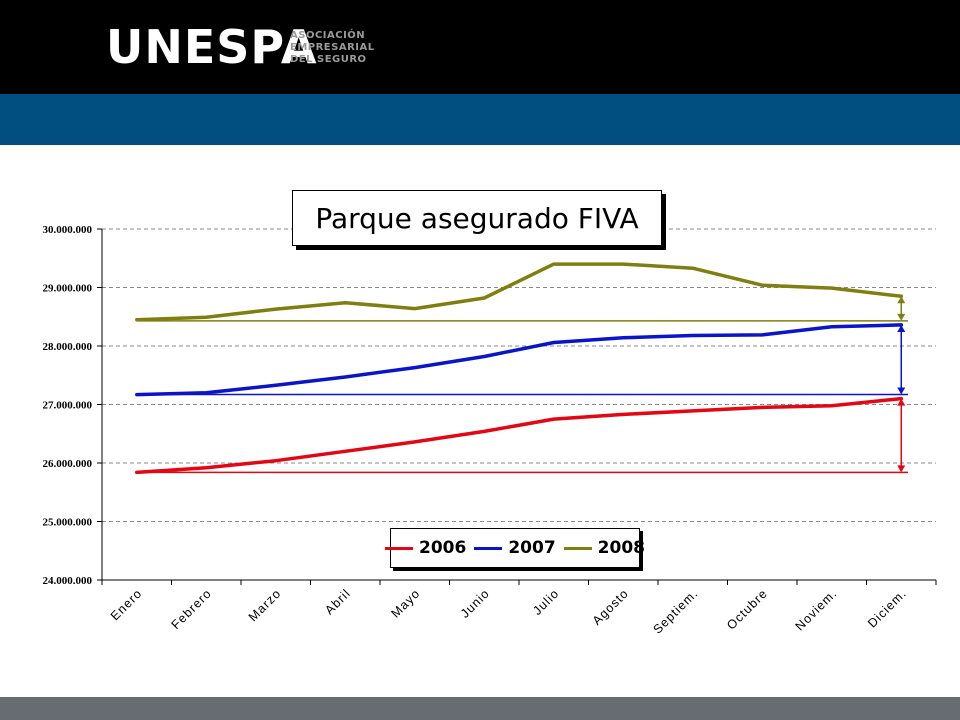  Describe the element at coordinates (519, 435) in the screenshot. I see `series-line-2006` at that location.